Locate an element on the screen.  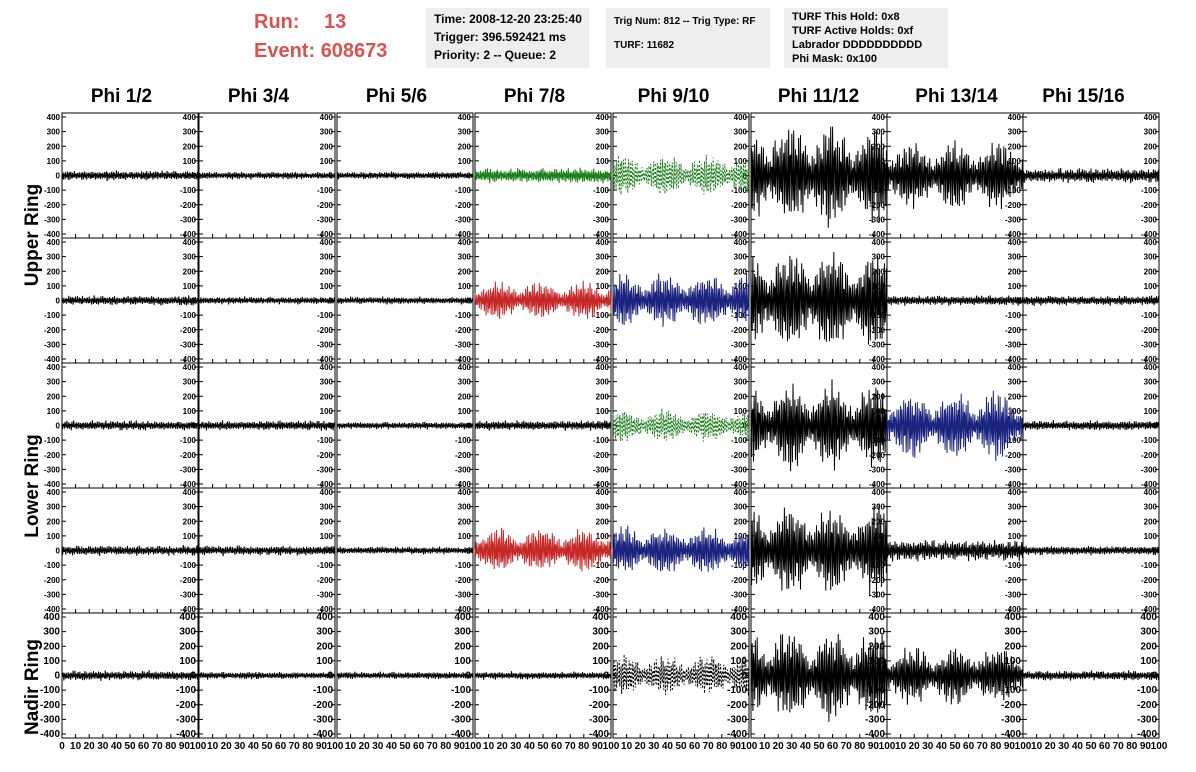
x-tick-label: 0 is located at coordinates (62, 746).